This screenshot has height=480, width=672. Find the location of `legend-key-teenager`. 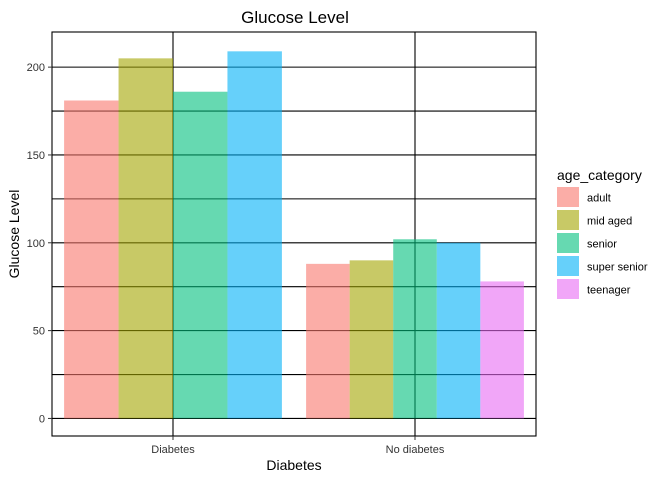

legend-key-teenager is located at coordinates (568, 289).